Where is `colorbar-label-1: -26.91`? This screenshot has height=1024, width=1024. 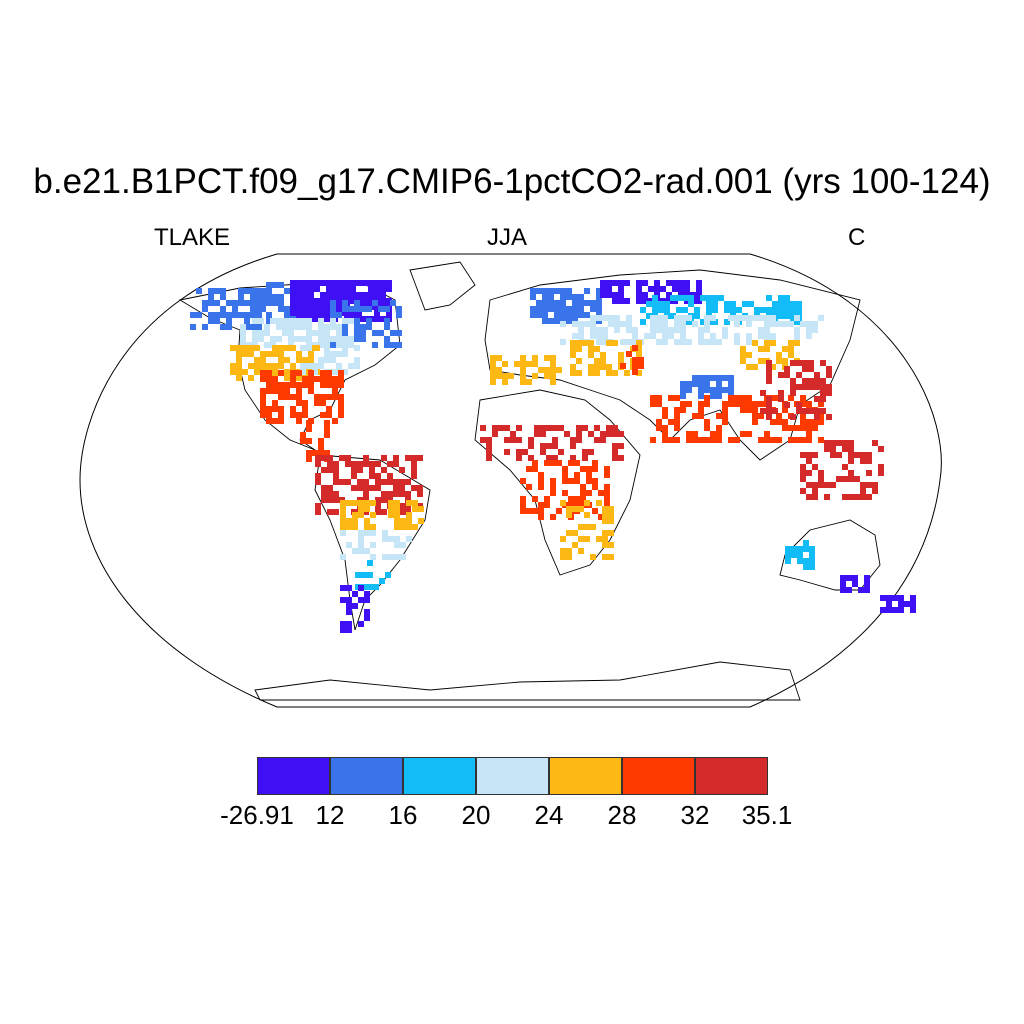
colorbar-label-1: -26.91 is located at coordinates (257, 815).